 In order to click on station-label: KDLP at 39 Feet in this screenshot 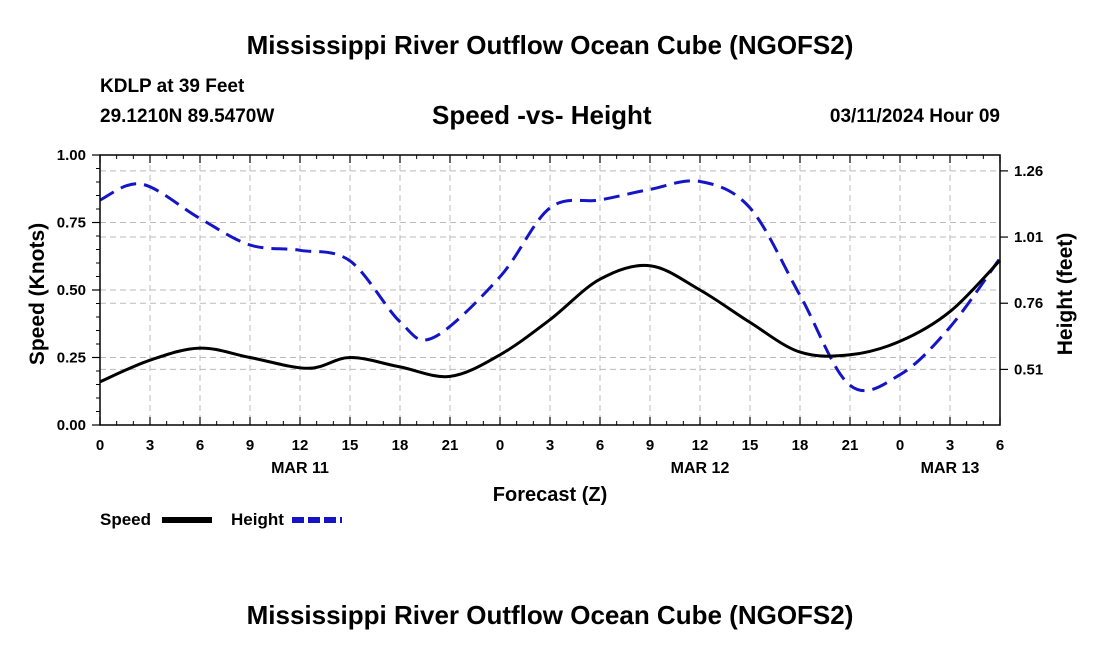, I will do `click(172, 86)`.